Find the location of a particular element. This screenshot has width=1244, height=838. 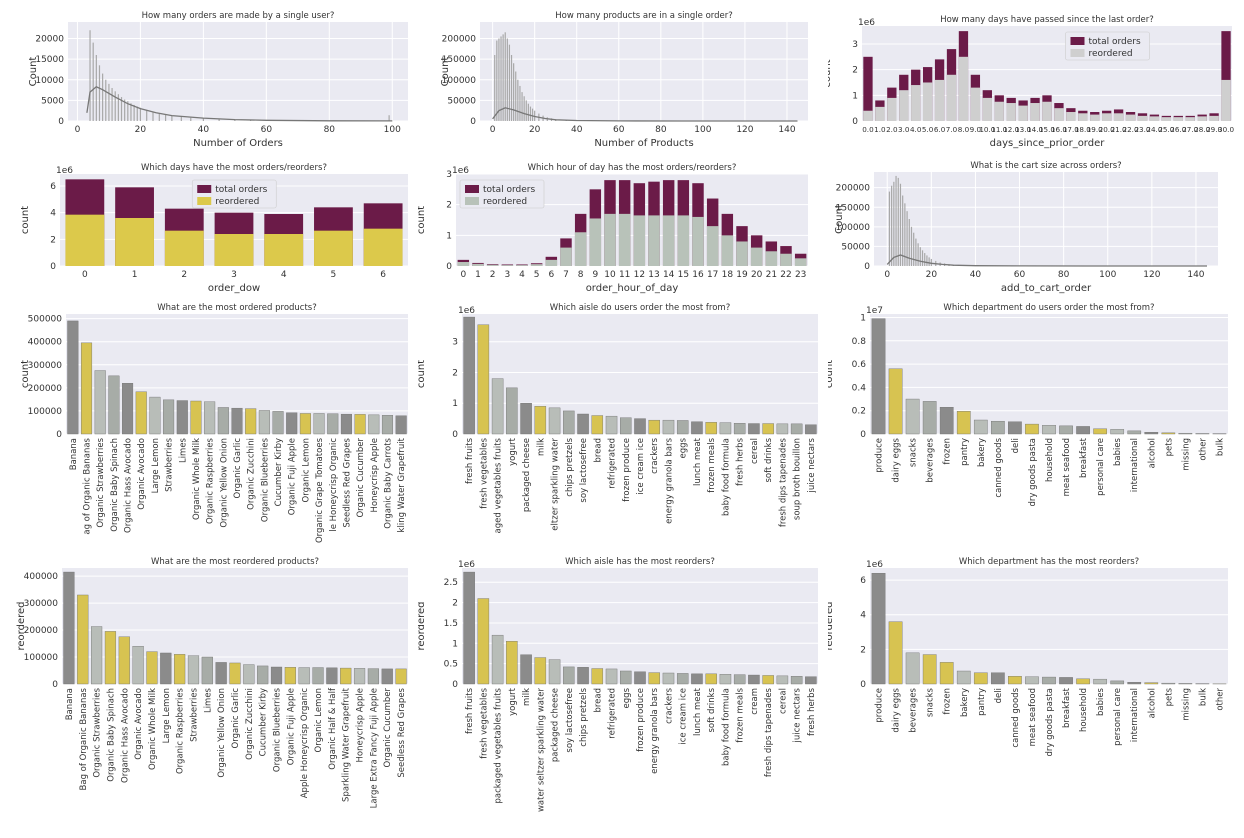

x-tick-label: Organic Avocado is located at coordinates (139, 724).